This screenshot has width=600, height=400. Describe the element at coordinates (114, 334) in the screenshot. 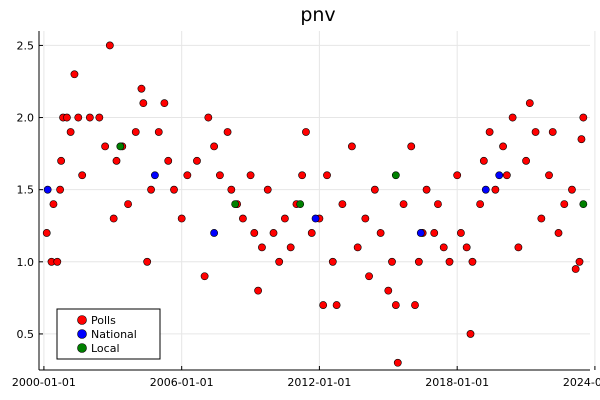

I see `legend-label: National` at that location.